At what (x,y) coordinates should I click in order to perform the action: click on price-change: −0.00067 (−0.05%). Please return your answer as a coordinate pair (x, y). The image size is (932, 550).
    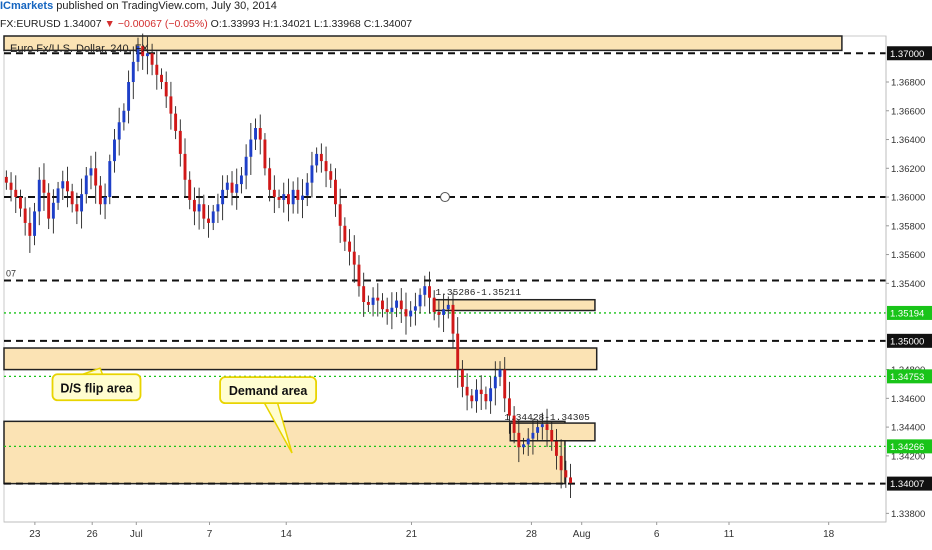
    Looking at the image, I should click on (162, 24).